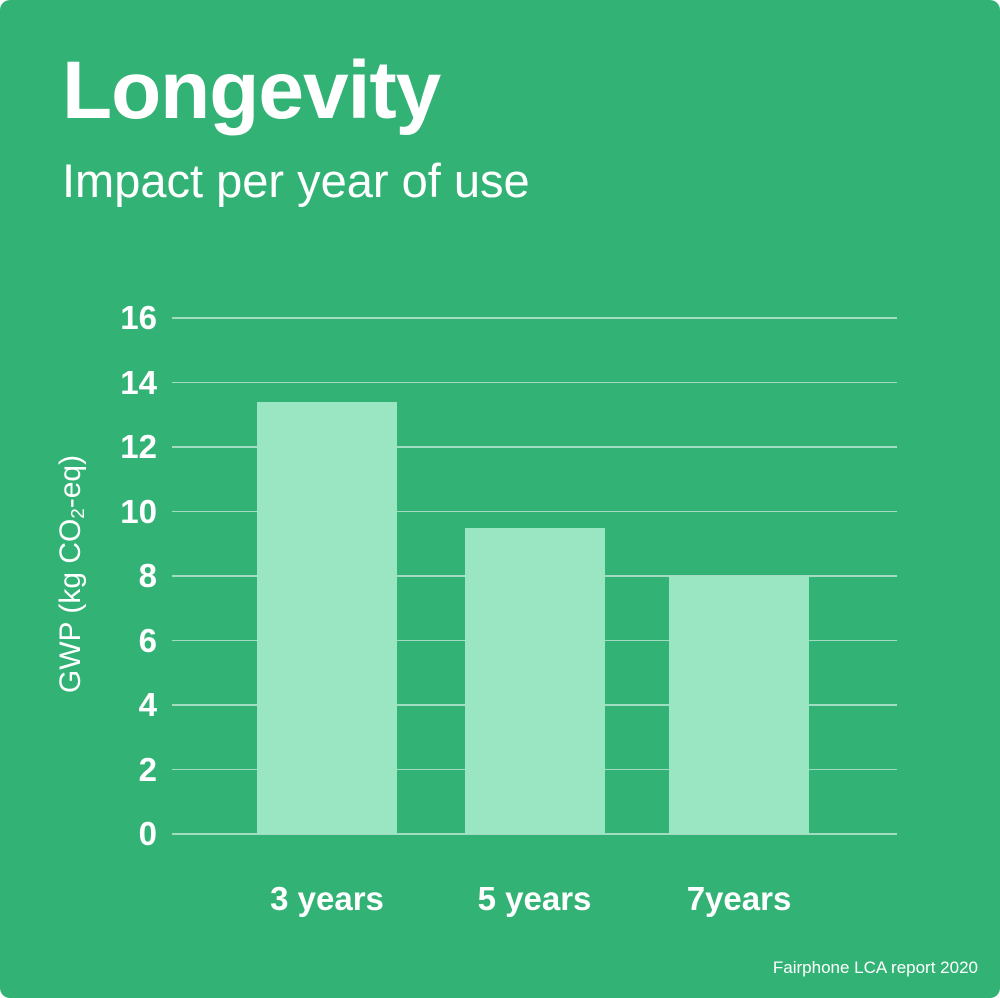 The width and height of the screenshot is (1000, 998). Describe the element at coordinates (138, 446) in the screenshot. I see `y-tick-label-12: 12` at that location.